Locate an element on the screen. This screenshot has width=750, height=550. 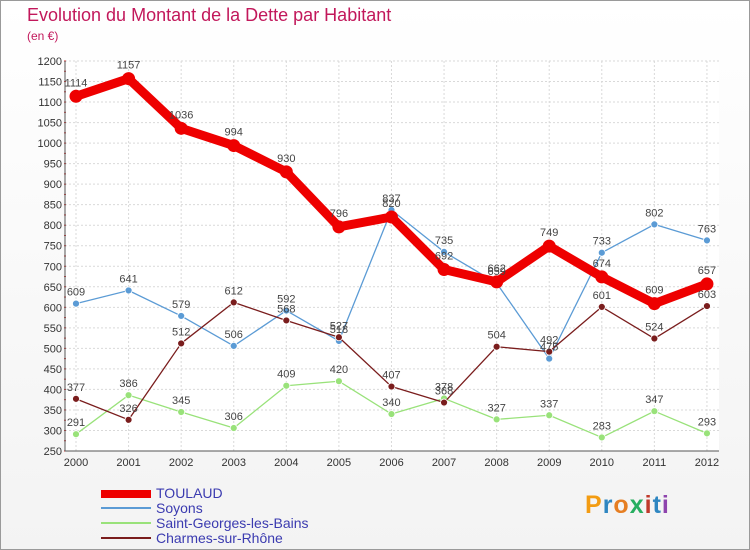
data-label-soyons: 735 is located at coordinates (444, 241).